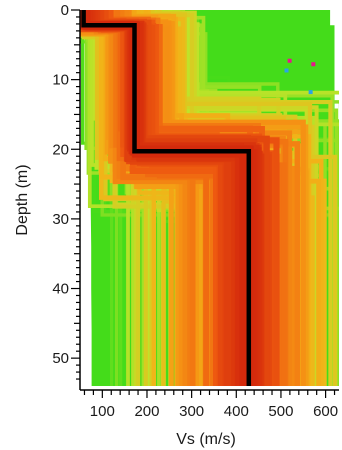 The height and width of the screenshot is (450, 342). I want to click on y-axis-title: Depth (m), so click(22, 199).